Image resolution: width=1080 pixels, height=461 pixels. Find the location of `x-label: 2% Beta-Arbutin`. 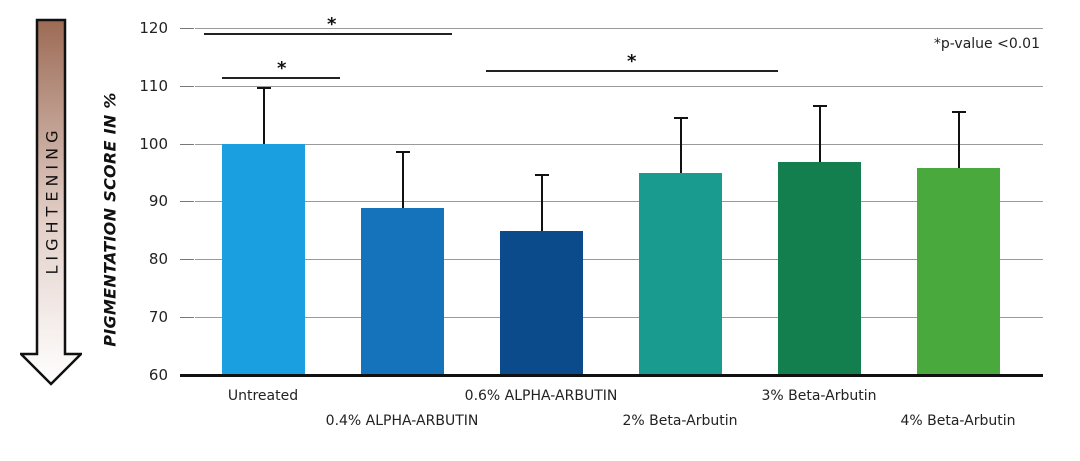

x-label: 2% Beta-Arbutin is located at coordinates (680, 421).